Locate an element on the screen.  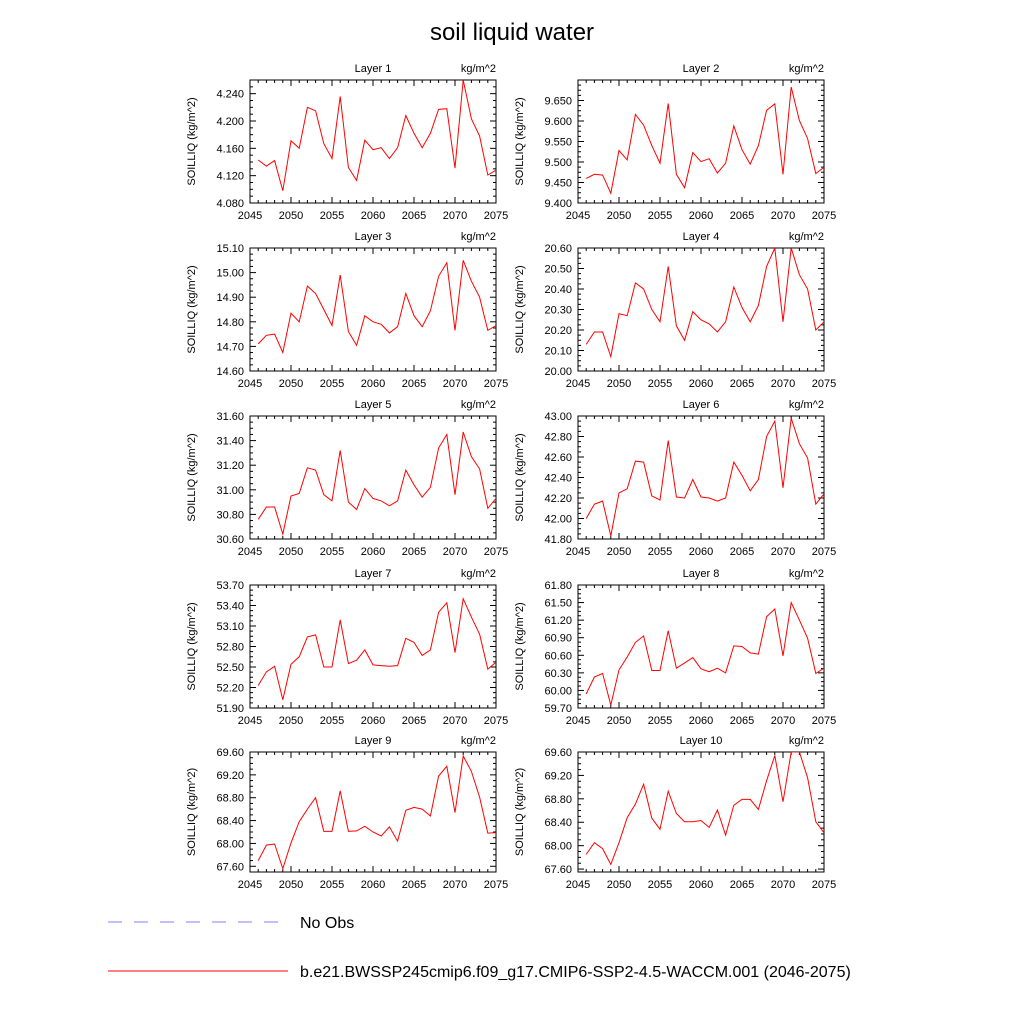
panel-title: Layer 4 is located at coordinates (701, 237).